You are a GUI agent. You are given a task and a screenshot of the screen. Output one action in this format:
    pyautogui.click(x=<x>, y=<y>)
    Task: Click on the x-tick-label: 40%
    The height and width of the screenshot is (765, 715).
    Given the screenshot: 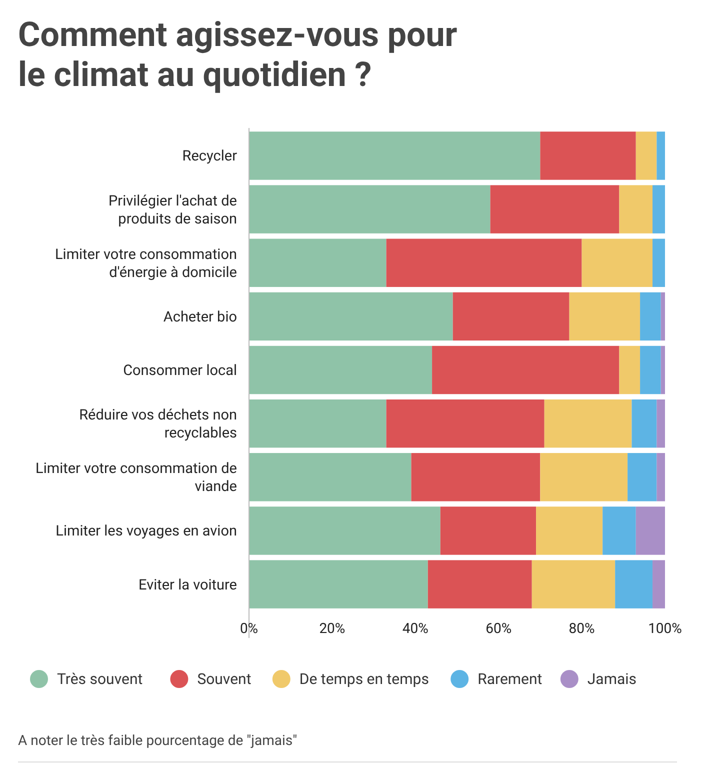 What is the action you would take?
    pyautogui.click(x=415, y=629)
    